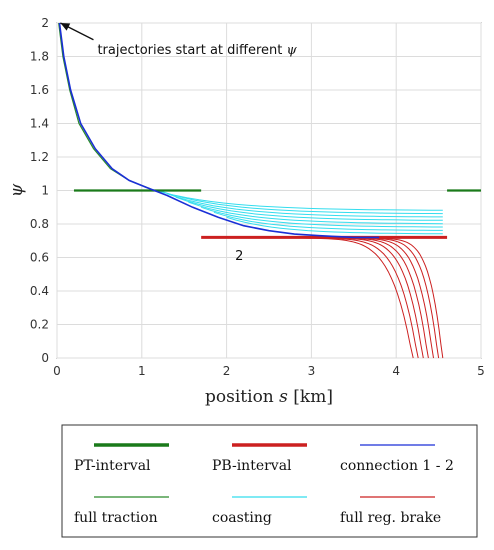  Describe the element at coordinates (39, 325) in the screenshot. I see `y-tick-label: 0.2` at that location.